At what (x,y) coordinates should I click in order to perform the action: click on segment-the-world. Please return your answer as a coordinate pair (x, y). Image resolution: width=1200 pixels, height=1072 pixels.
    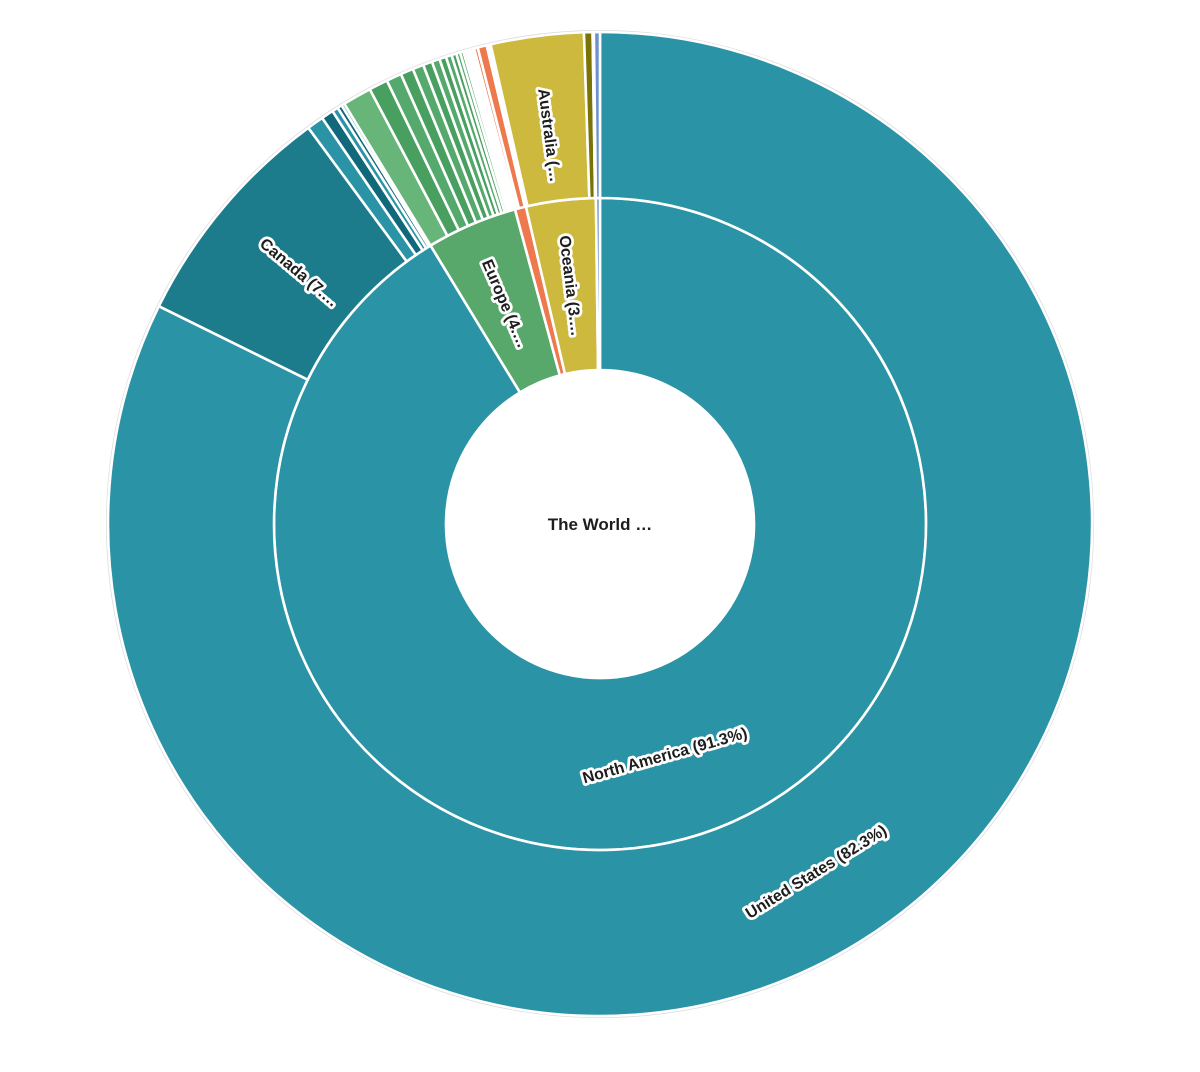
    Looking at the image, I should click on (600, 524).